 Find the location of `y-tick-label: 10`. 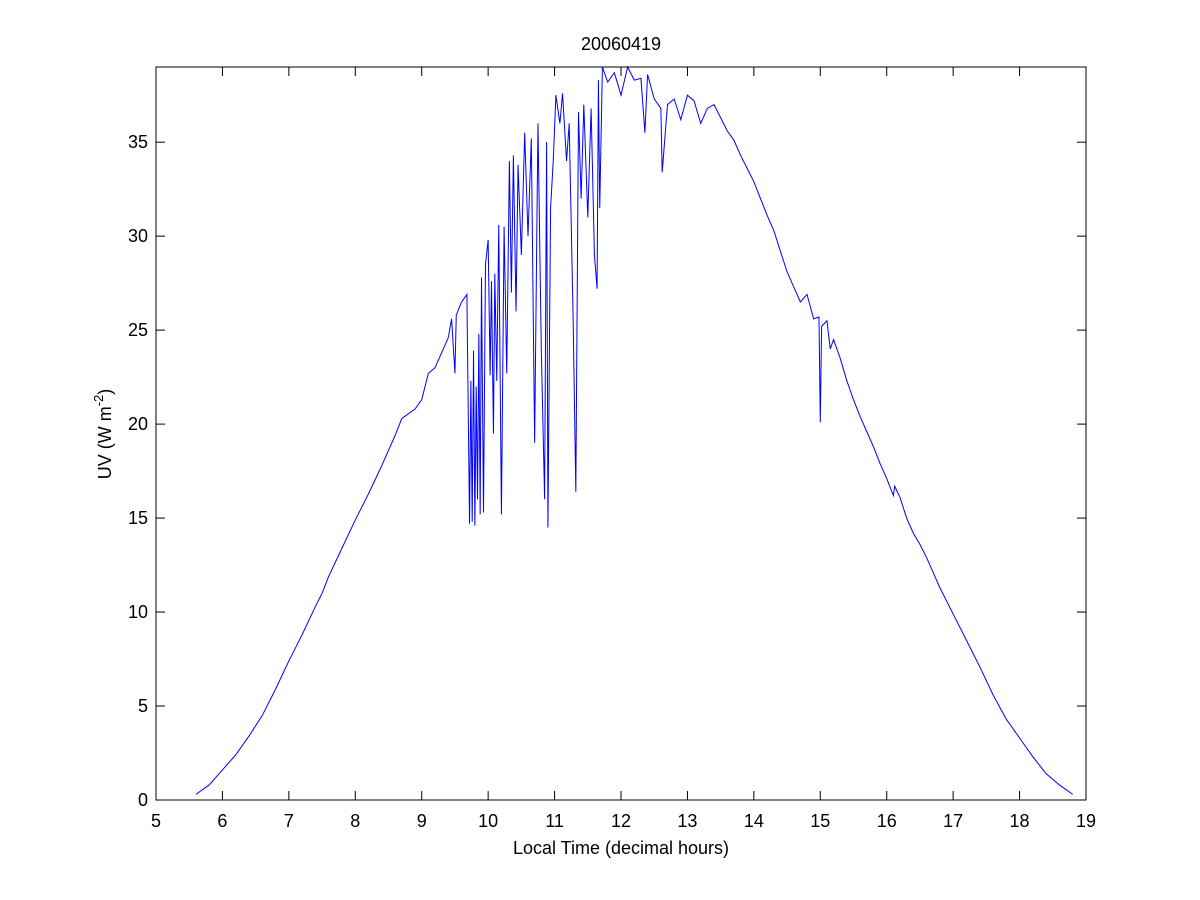

y-tick-label: 10 is located at coordinates (138, 612).